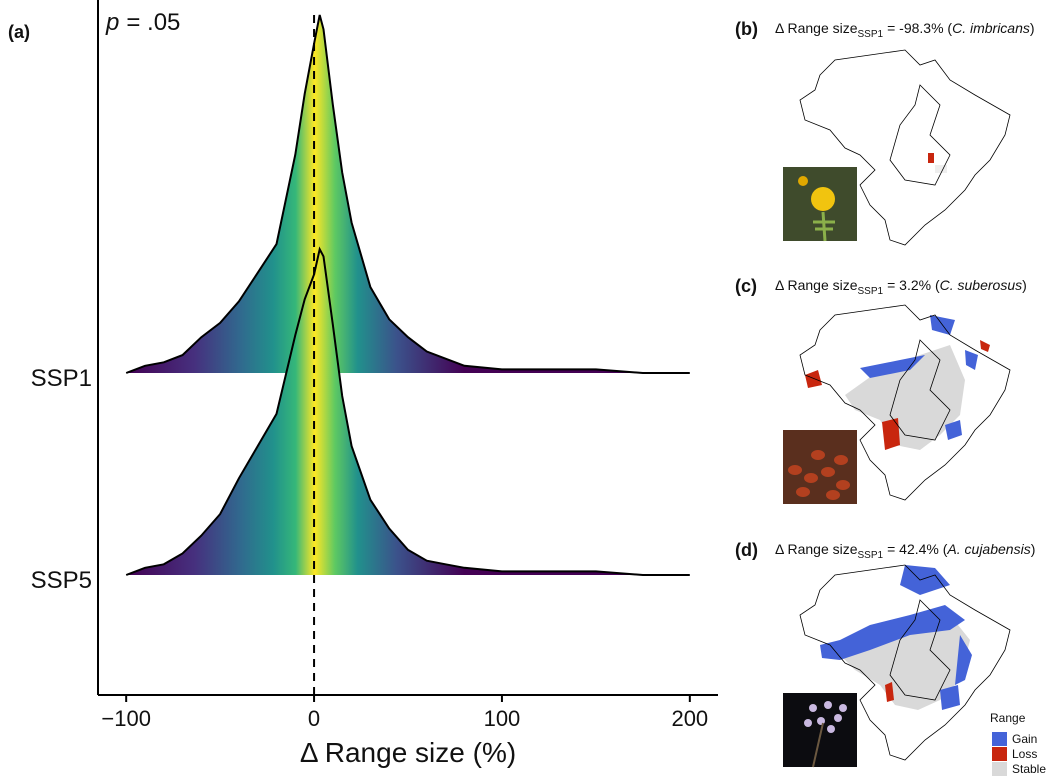 The height and width of the screenshot is (777, 1062). What do you see at coordinates (746, 29) in the screenshot?
I see `map-panel-label: (b)` at bounding box center [746, 29].